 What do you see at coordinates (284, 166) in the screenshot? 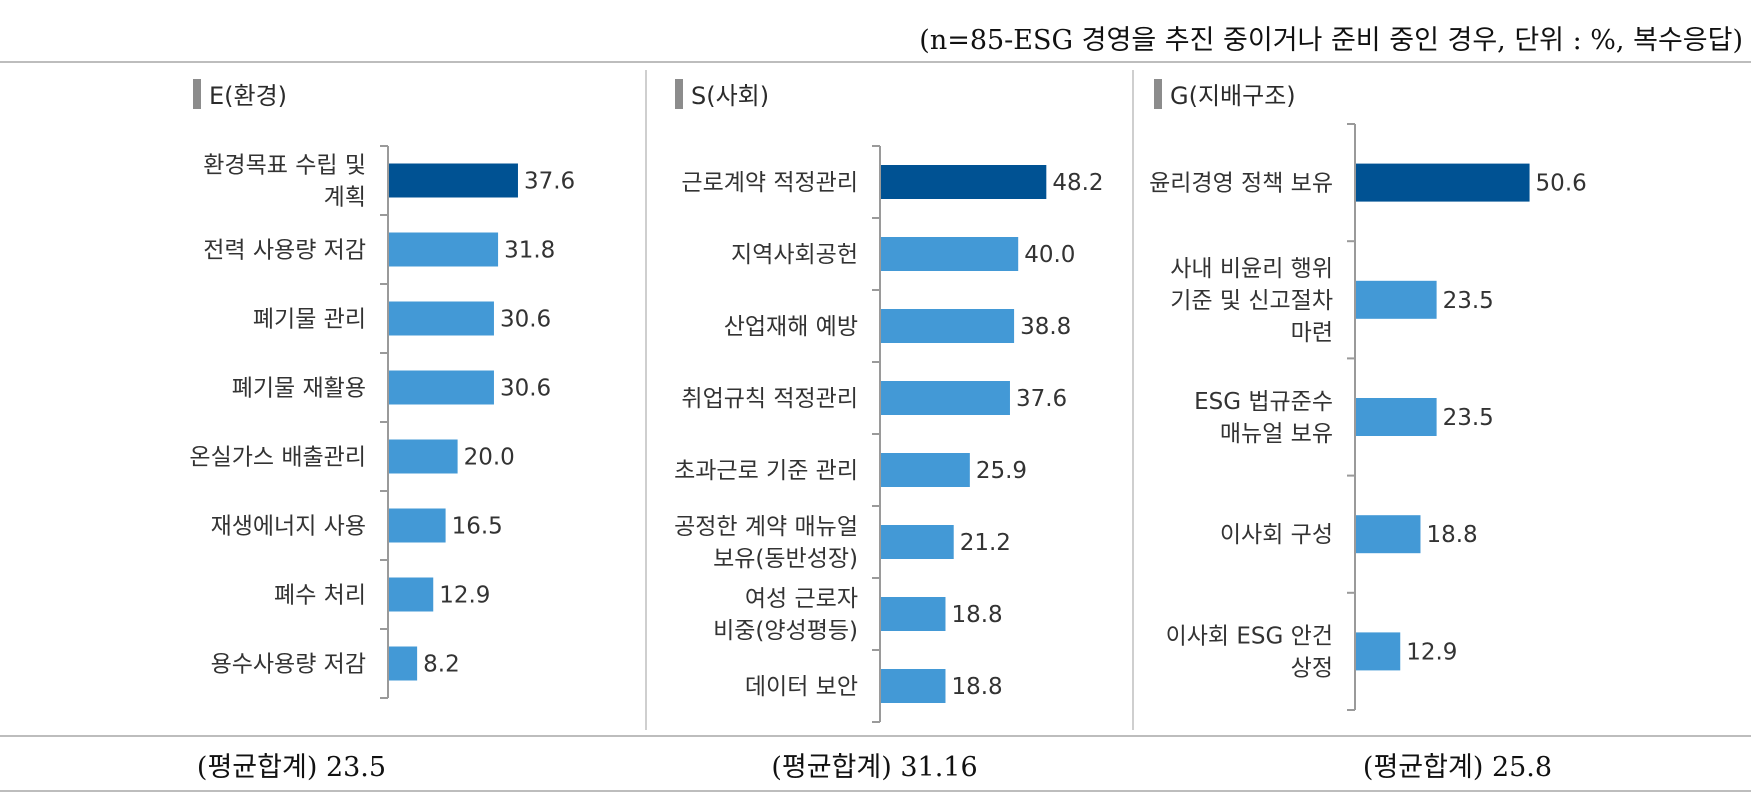
I see `category-label-line: 환경목표 수립 및` at bounding box center [284, 166].